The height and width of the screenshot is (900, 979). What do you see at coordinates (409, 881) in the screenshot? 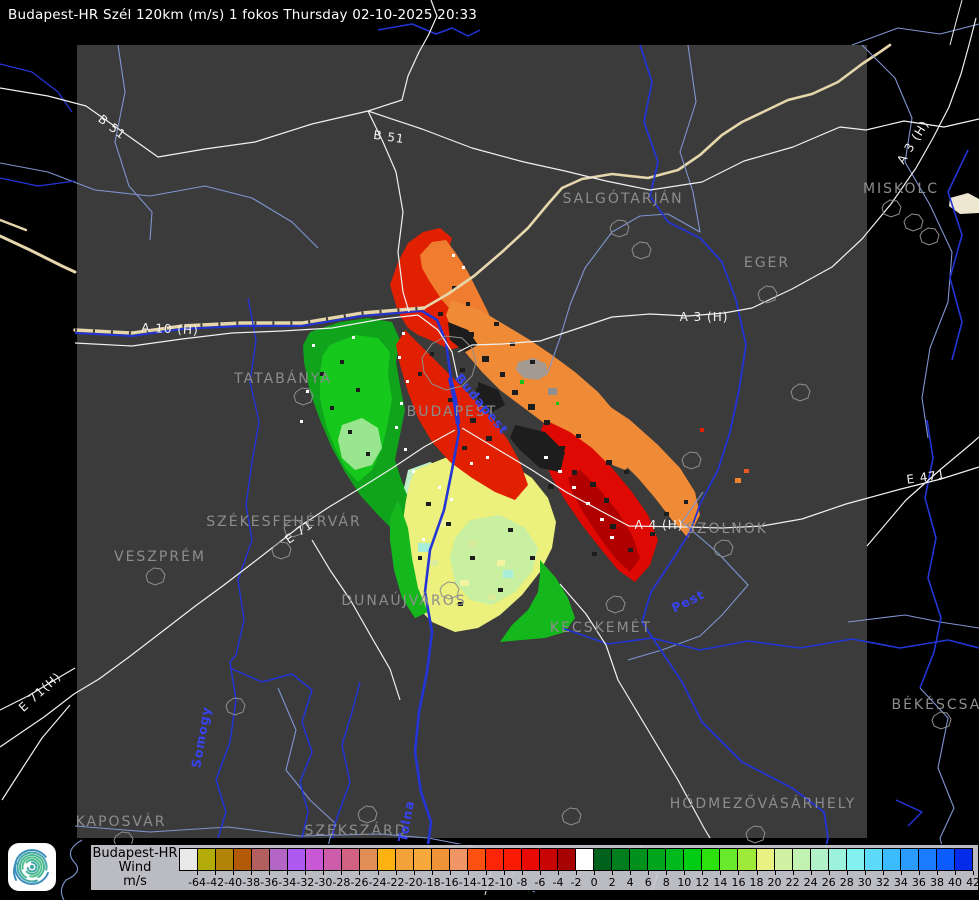
I see `legend-tick: -20` at bounding box center [409, 881].